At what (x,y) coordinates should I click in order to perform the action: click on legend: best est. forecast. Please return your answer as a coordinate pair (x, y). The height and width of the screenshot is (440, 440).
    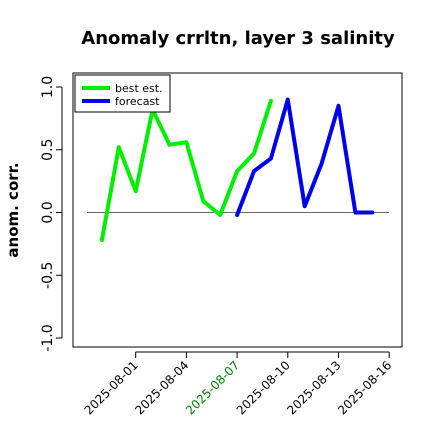
    Looking at the image, I should click on (122, 93).